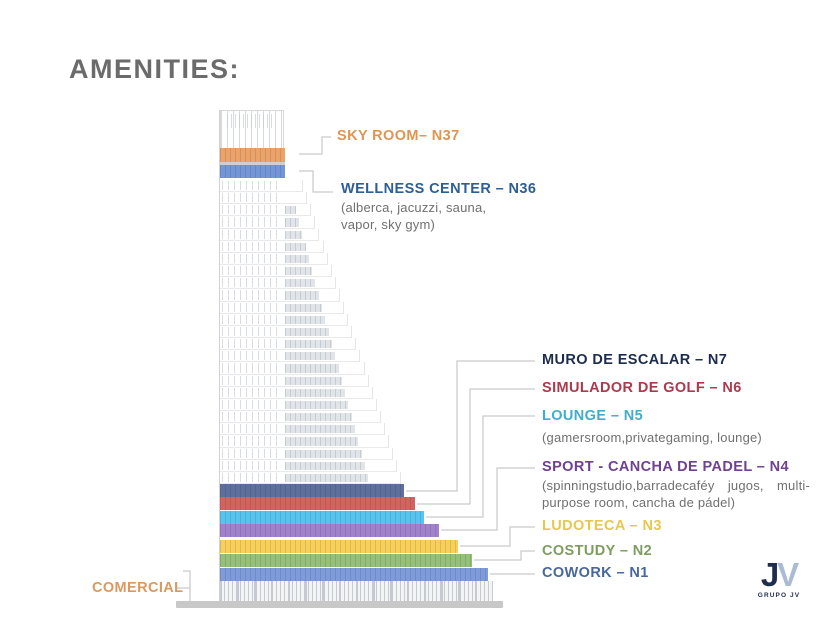 Image resolution: width=840 pixels, height=630 pixels. What do you see at coordinates (138, 588) in the screenshot?
I see `label-comercial: COMERCIAL` at bounding box center [138, 588].